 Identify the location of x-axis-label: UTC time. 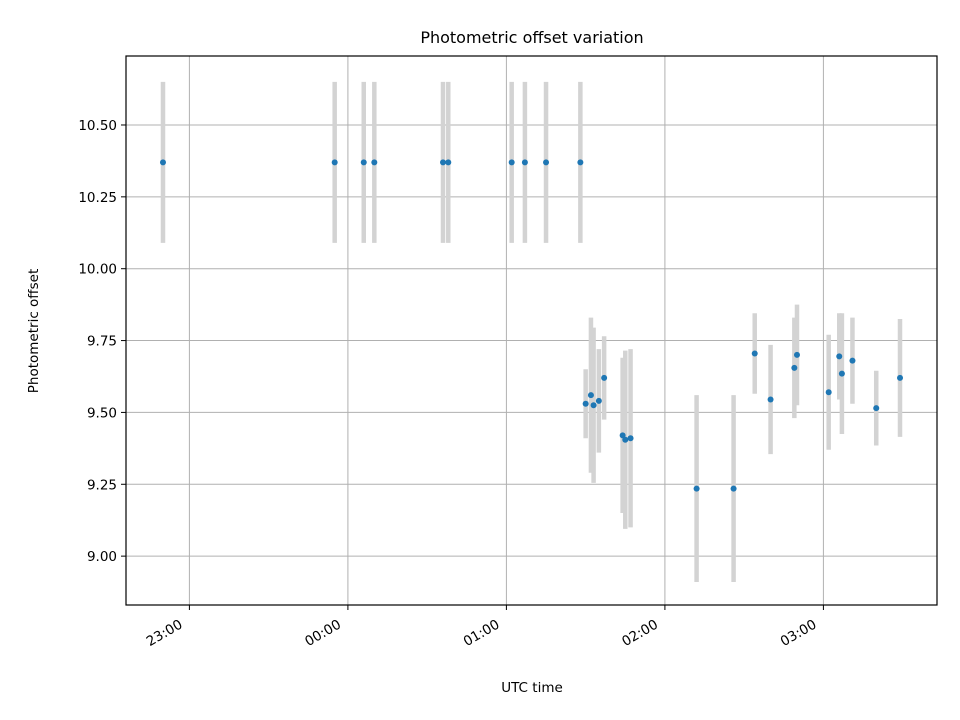
(532, 688).